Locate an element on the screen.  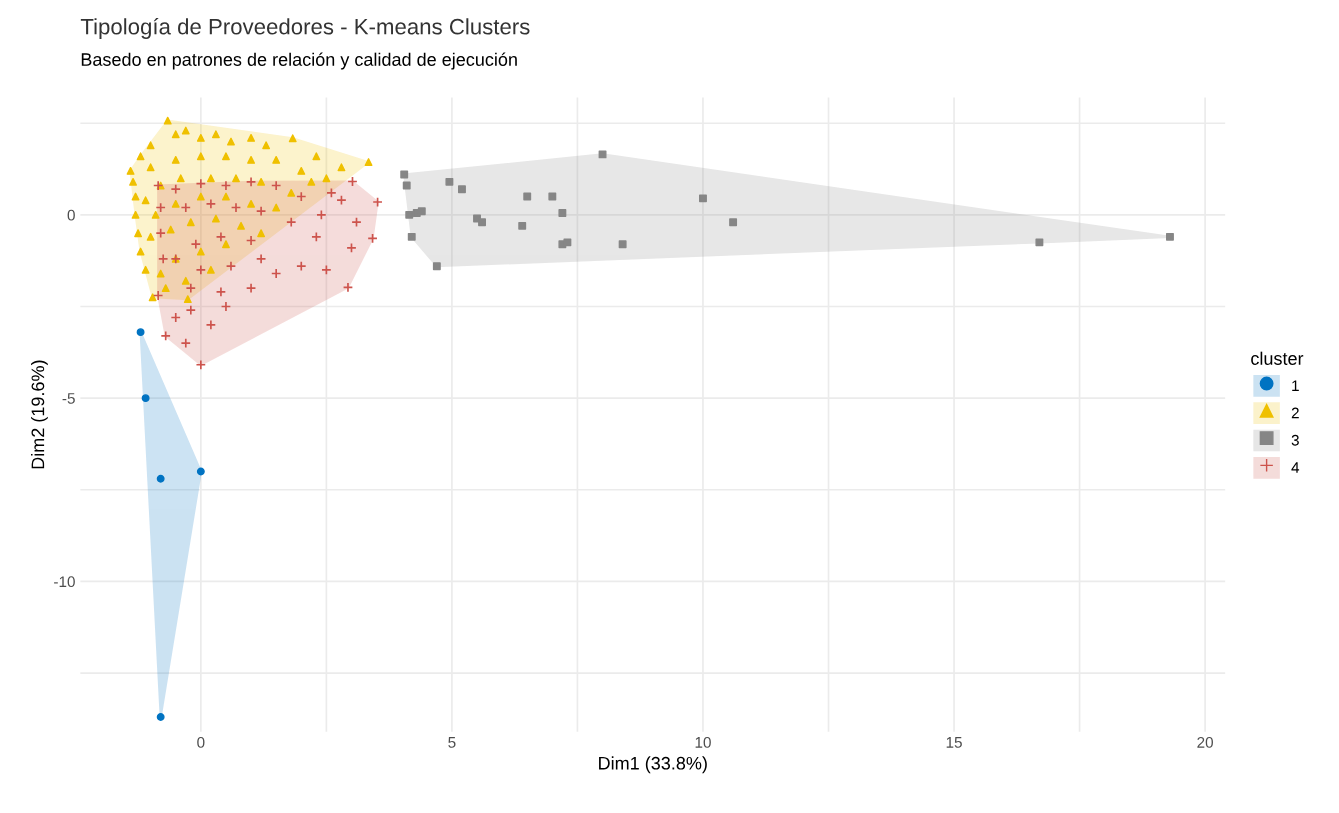
legend-label: 4 is located at coordinates (1295, 467).